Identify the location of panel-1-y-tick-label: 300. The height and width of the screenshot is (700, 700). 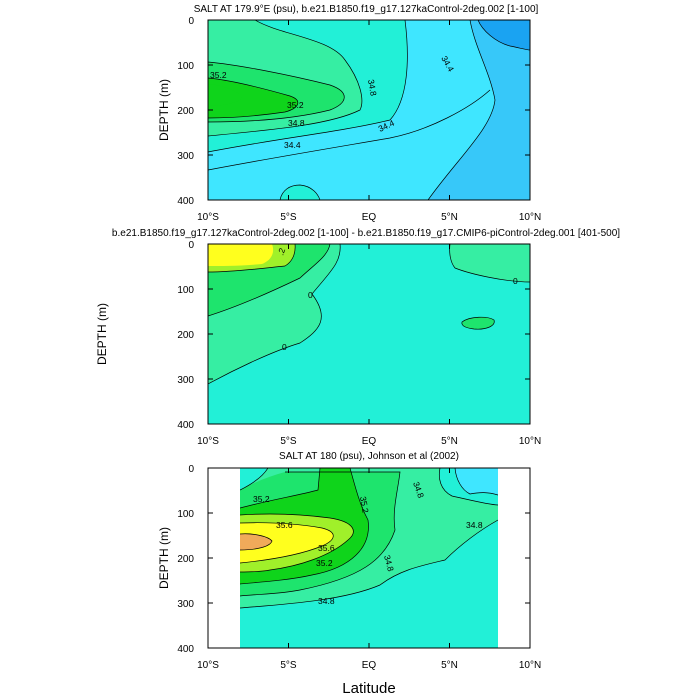
(185, 156).